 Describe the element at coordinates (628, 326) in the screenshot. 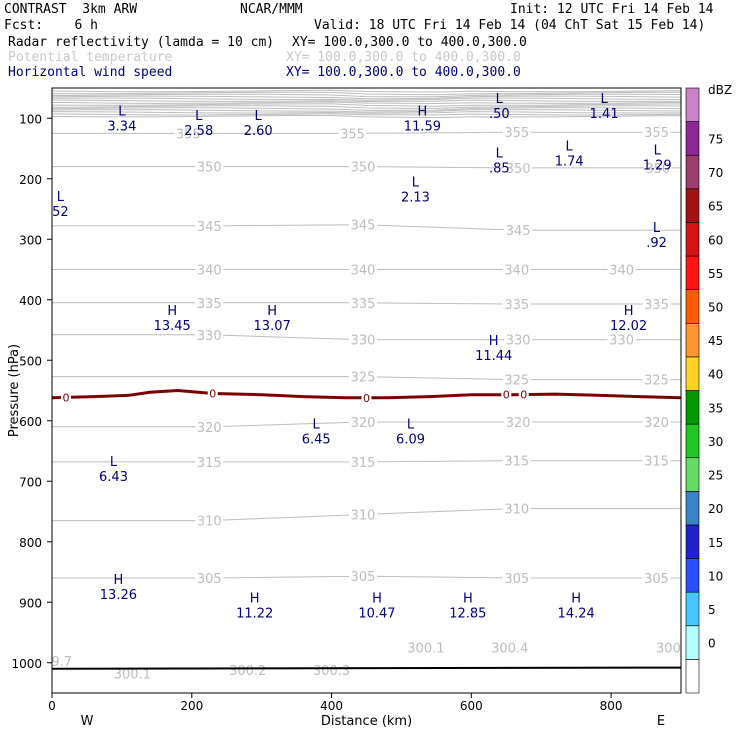

I see `wind-extremum-value: 12.02` at that location.